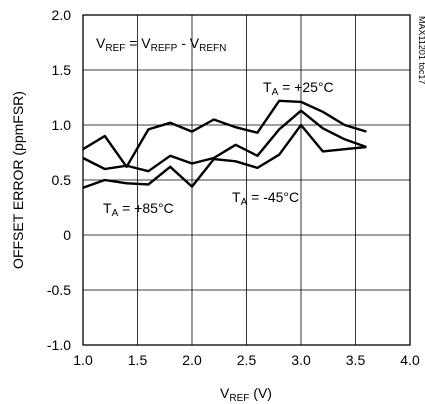 The image size is (425, 404). I want to click on series-line-85c, so click(224, 156).